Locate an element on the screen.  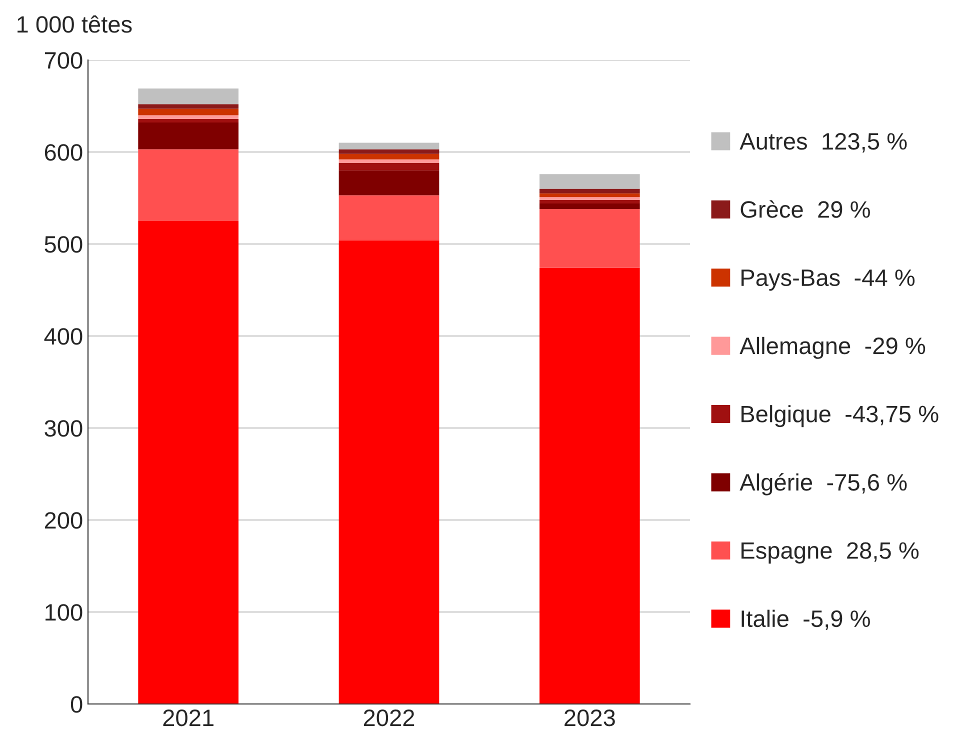
y-tick-label: 200 is located at coordinates (63, 520).